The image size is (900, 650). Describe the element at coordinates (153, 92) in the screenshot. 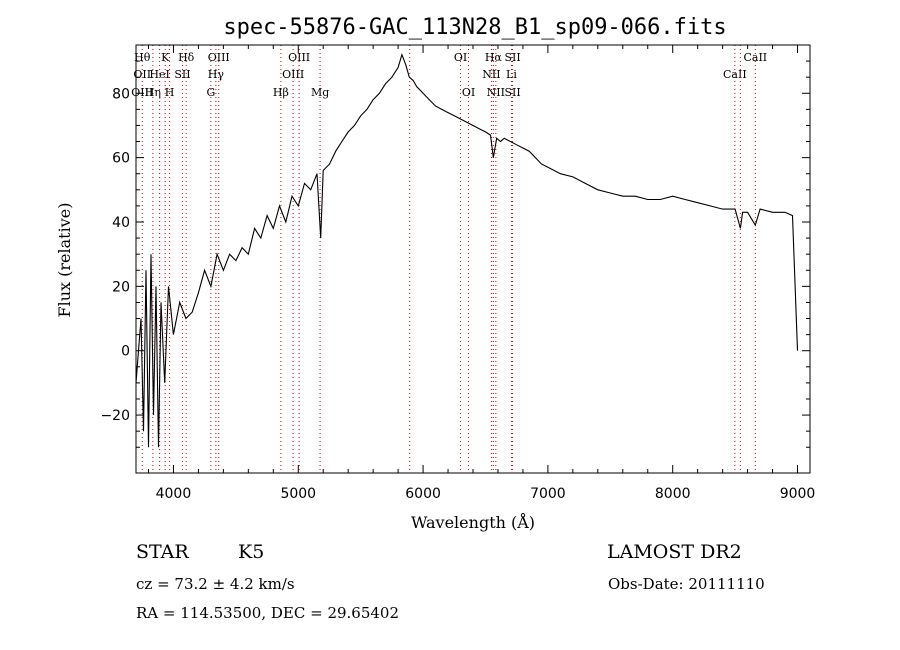

I see `line-marker-label: Hη` at that location.